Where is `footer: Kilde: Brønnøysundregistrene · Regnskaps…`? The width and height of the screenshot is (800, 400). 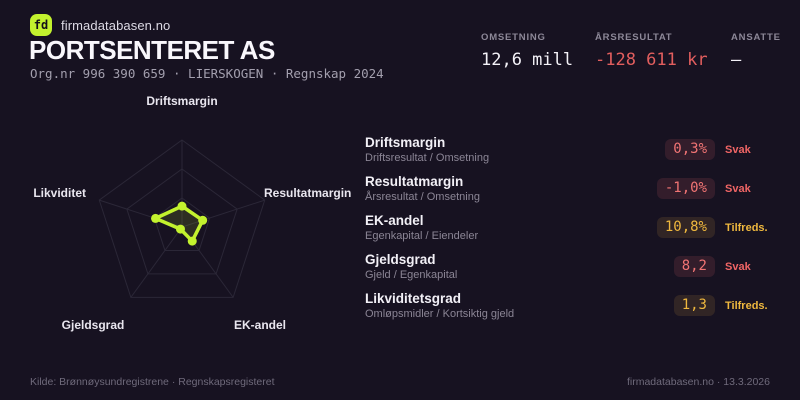
footer: Kilde: Brønnøysundregistrene · Regnskaps… is located at coordinates (400, 382).